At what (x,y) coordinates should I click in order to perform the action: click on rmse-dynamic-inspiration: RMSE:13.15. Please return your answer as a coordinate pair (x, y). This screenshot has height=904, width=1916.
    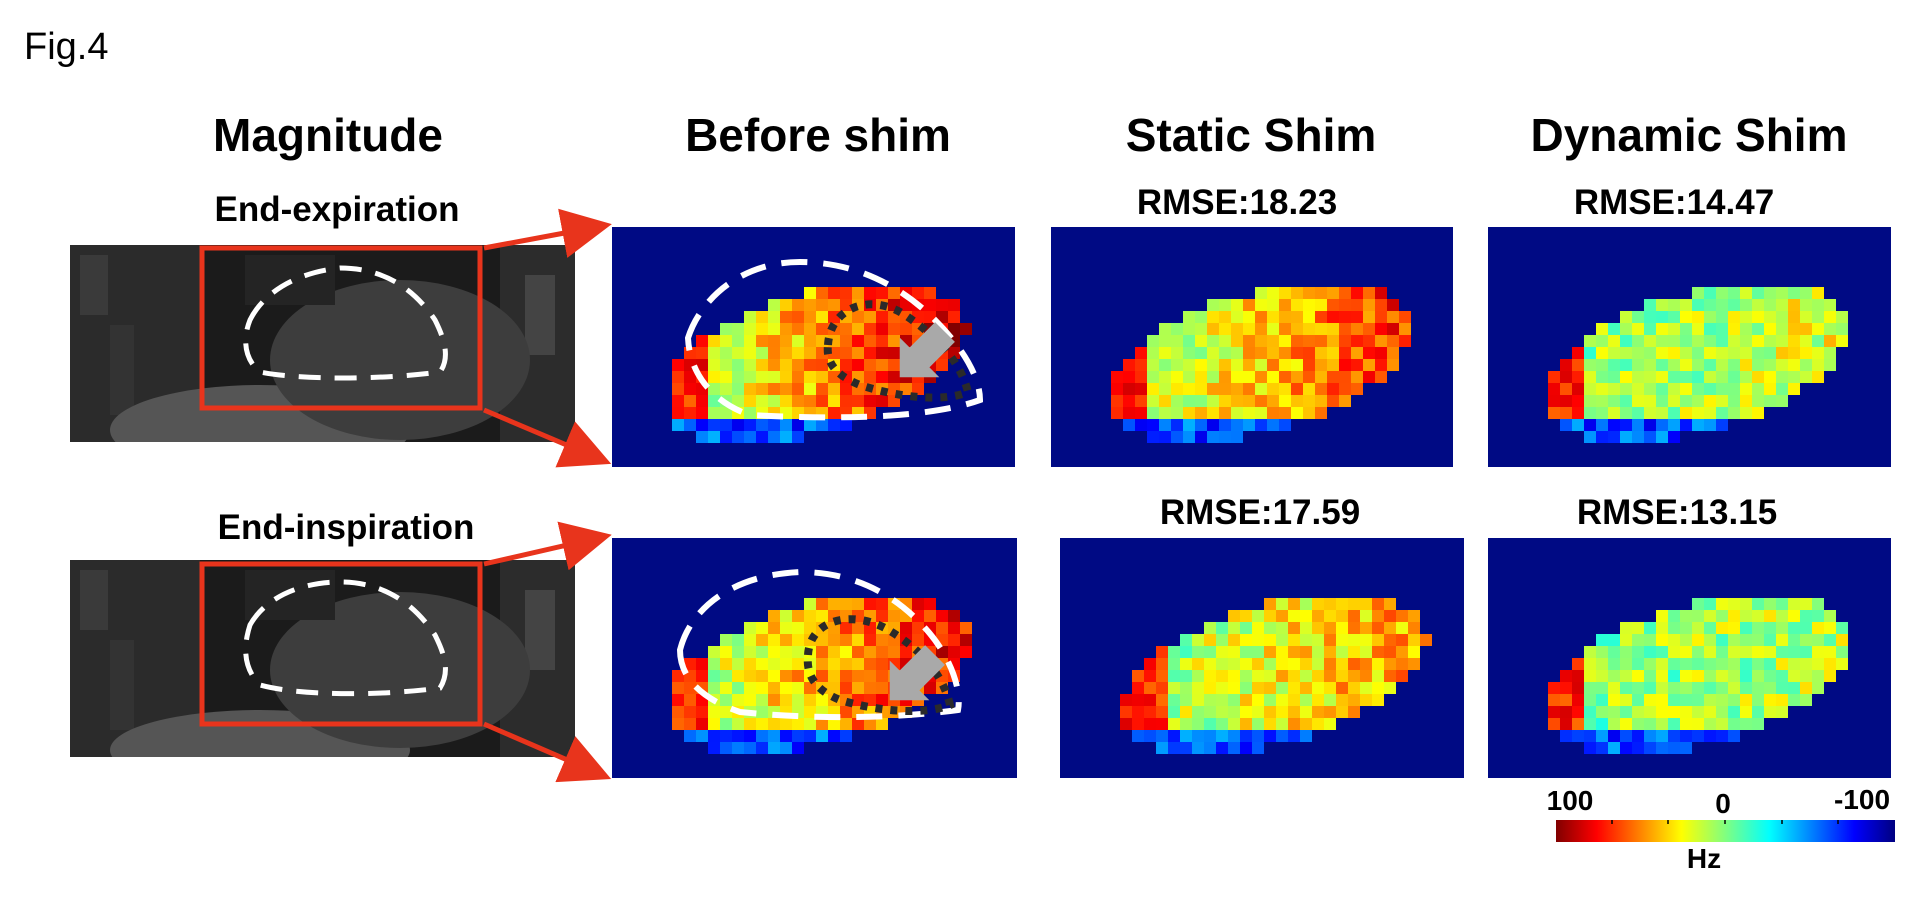
    Looking at the image, I should click on (1677, 512).